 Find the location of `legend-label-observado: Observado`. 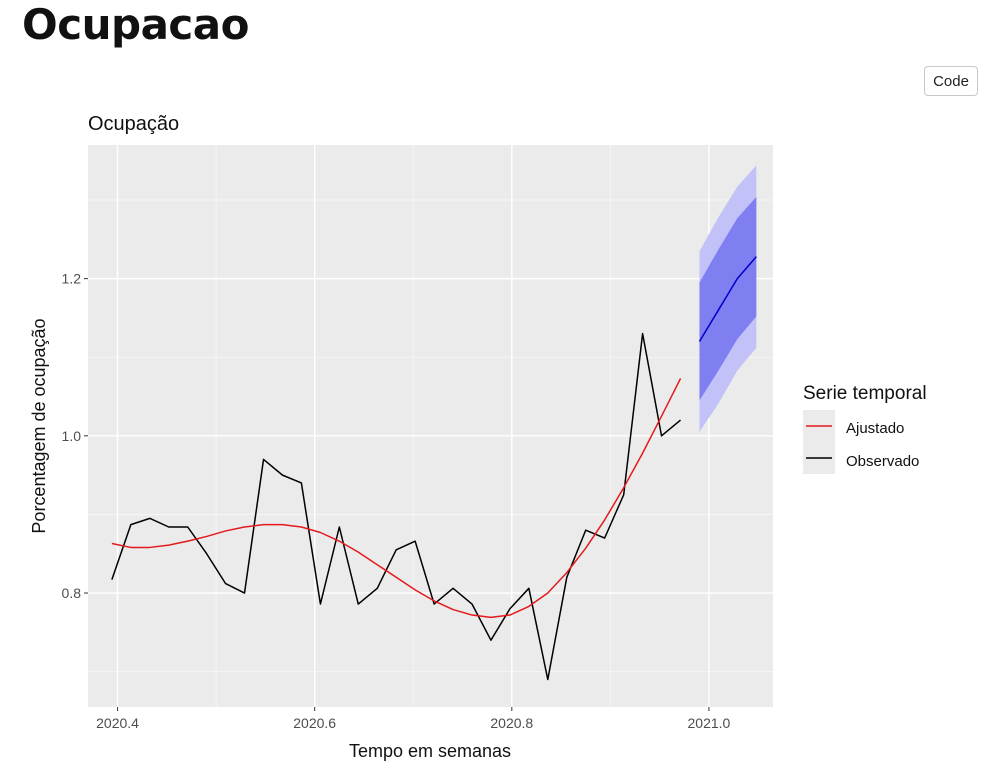

legend-label-observado: Observado is located at coordinates (882, 461).